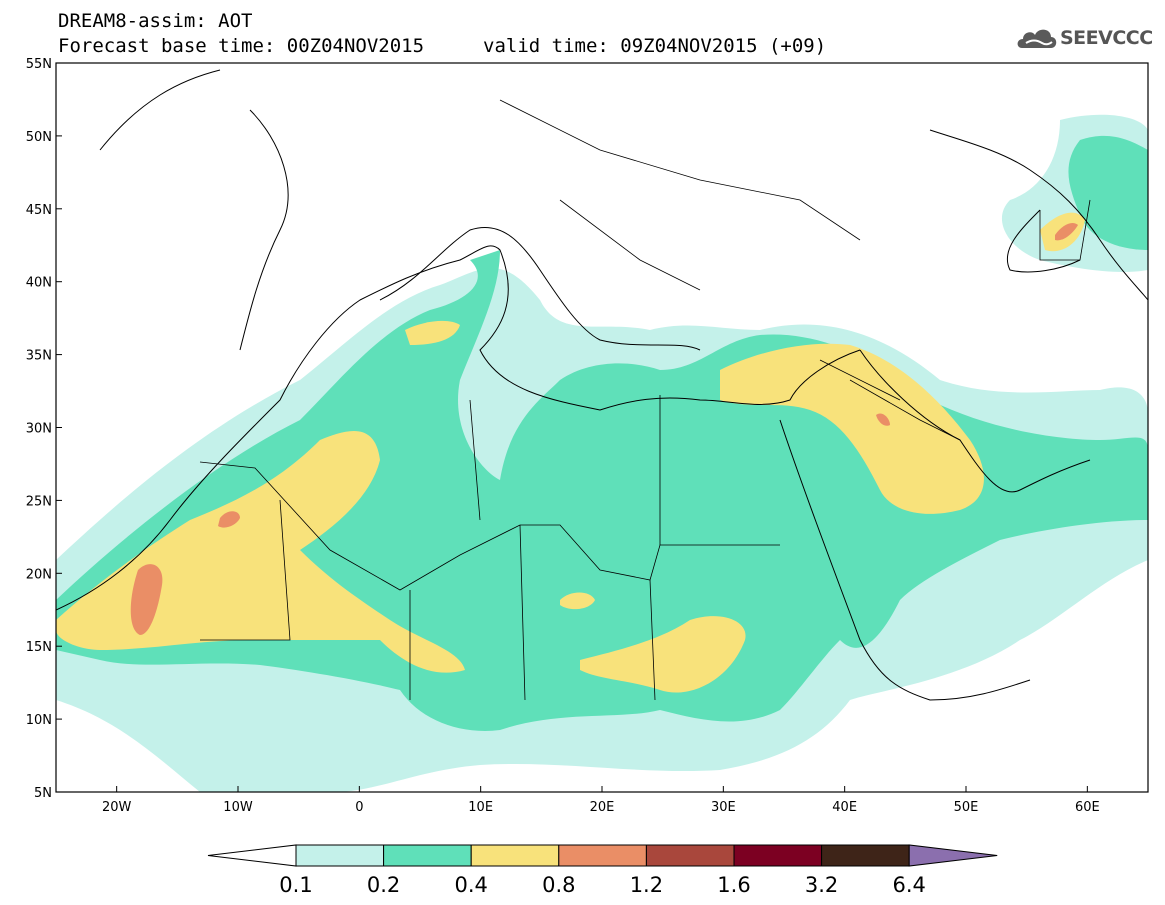 Image resolution: width=1165 pixels, height=905 pixels. I want to click on colorbar-label: 0.2, so click(383, 885).